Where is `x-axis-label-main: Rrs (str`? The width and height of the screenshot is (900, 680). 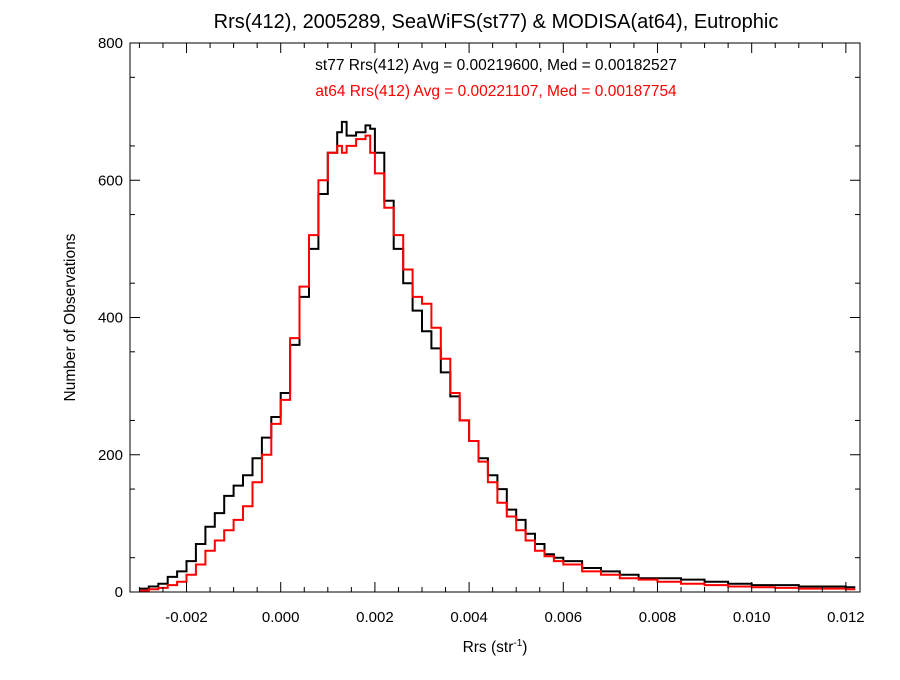
x-axis-label-main: Rrs (str is located at coordinates (488, 647).